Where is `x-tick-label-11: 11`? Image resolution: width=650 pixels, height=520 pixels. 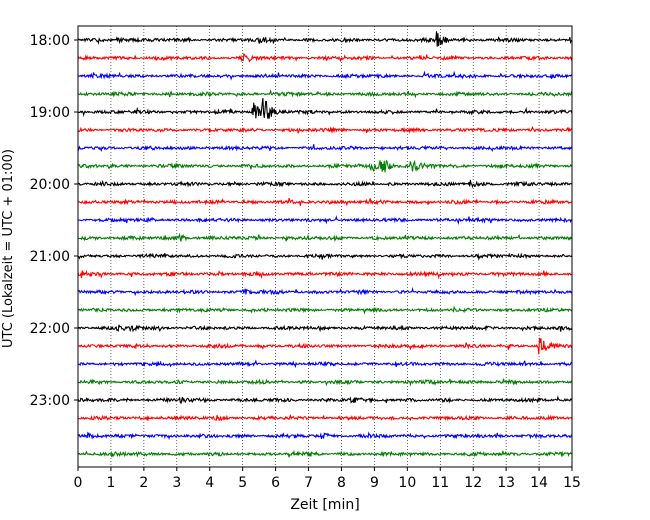
x-tick-label-11: 11 is located at coordinates (440, 483).